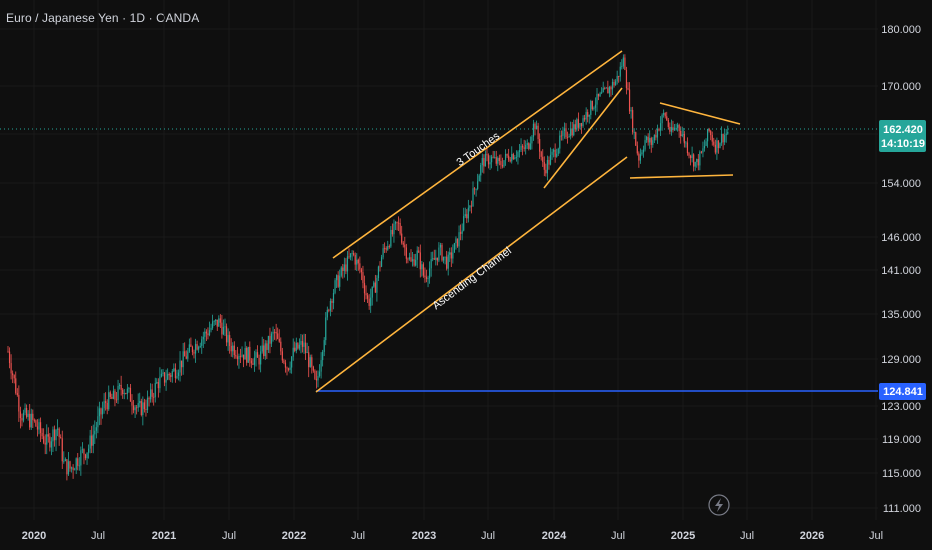  I want to click on triangle-bottom-line, so click(681, 176).